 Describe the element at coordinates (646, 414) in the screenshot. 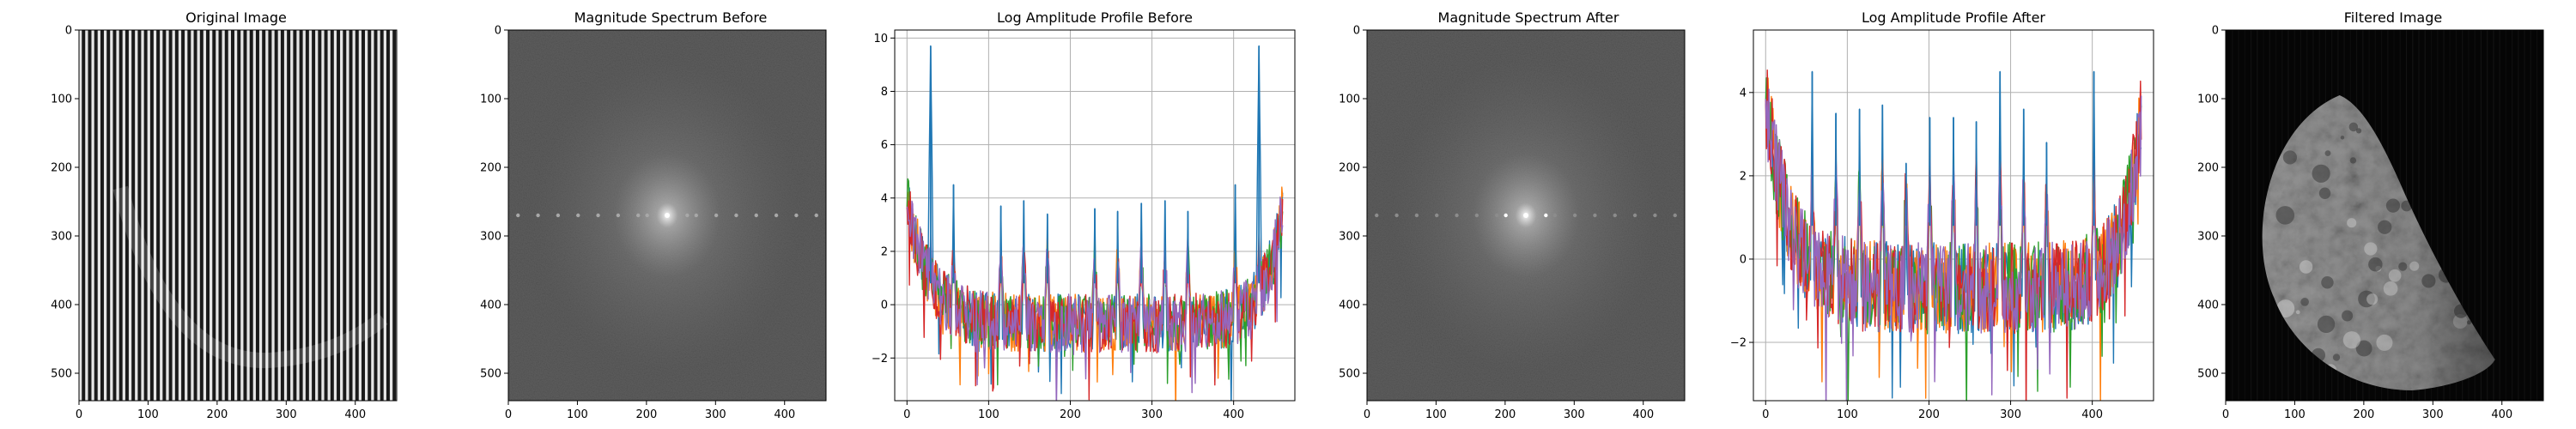

I see `x-tick-label: 200` at that location.